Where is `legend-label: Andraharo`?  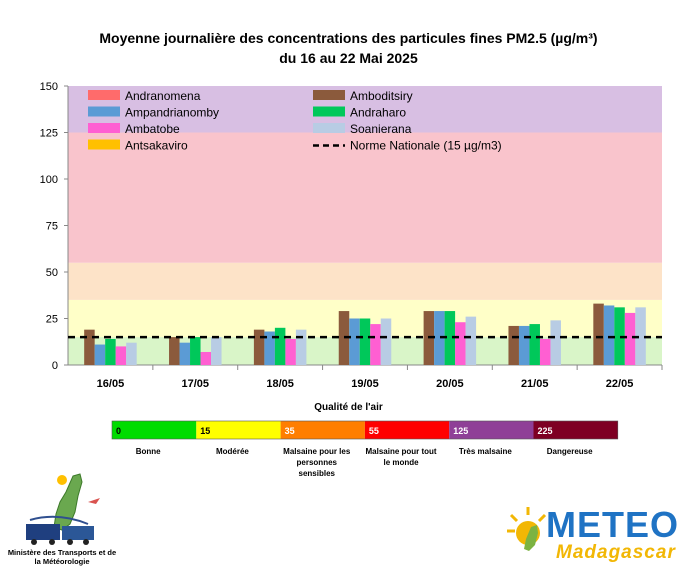 legend-label: Andraharo is located at coordinates (378, 113).